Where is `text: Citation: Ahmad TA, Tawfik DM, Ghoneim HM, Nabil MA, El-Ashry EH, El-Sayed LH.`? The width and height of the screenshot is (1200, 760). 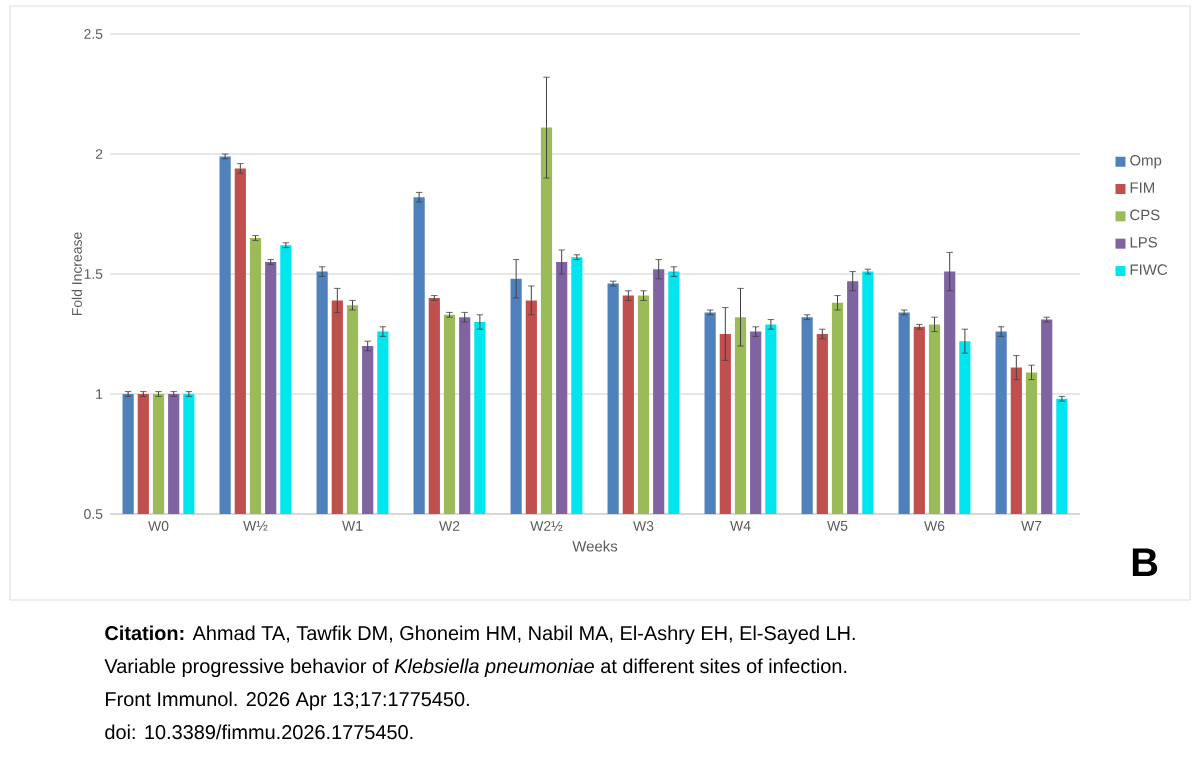
text: Citation: Ahmad TA, Tawfik DM, Ghoneim HM, Nabil MA, El-Ashry EH, El-Sayed LH. is located at coordinates (480, 635).